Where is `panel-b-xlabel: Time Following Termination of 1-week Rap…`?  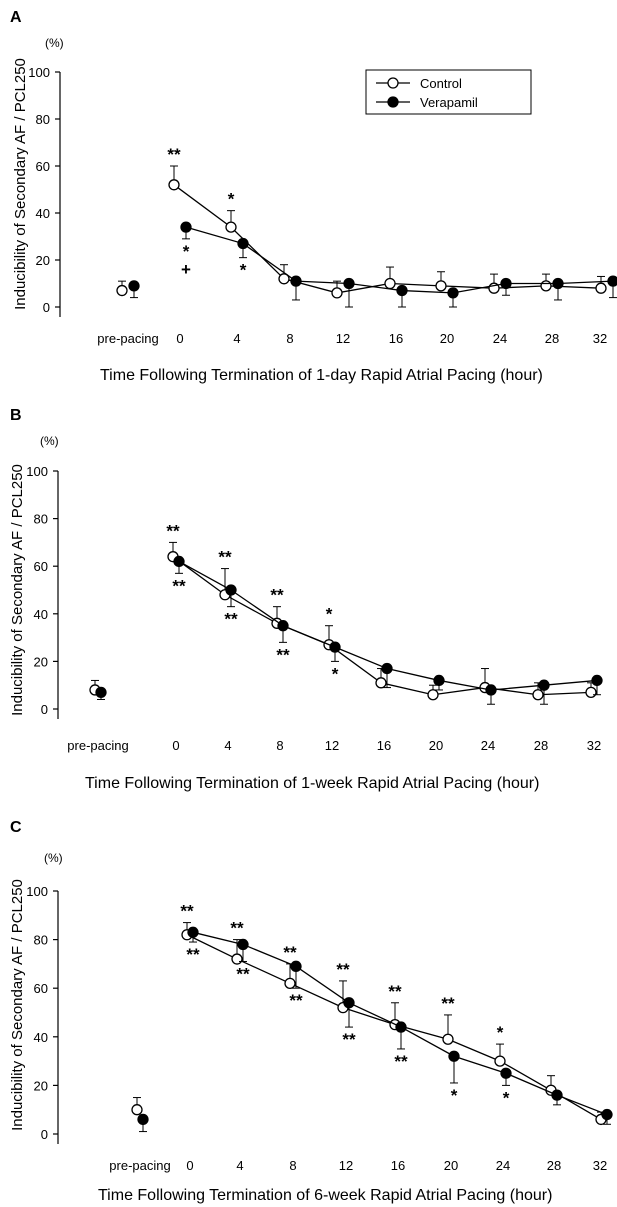
panel-b-xlabel: Time Following Termination of 1-week Rap… is located at coordinates (312, 783).